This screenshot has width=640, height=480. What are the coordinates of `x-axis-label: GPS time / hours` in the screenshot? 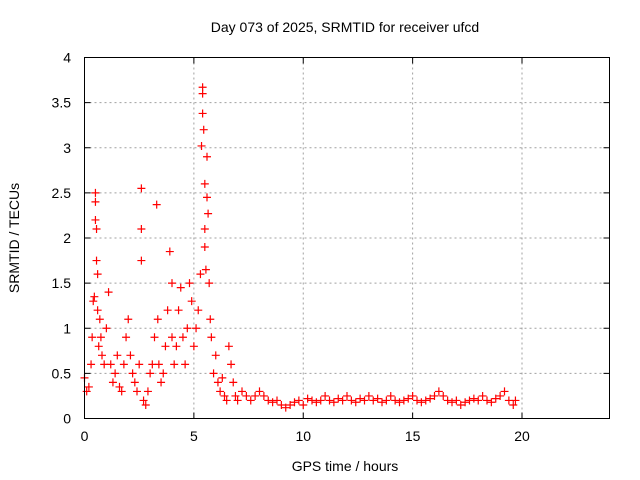 It's located at (345, 466).